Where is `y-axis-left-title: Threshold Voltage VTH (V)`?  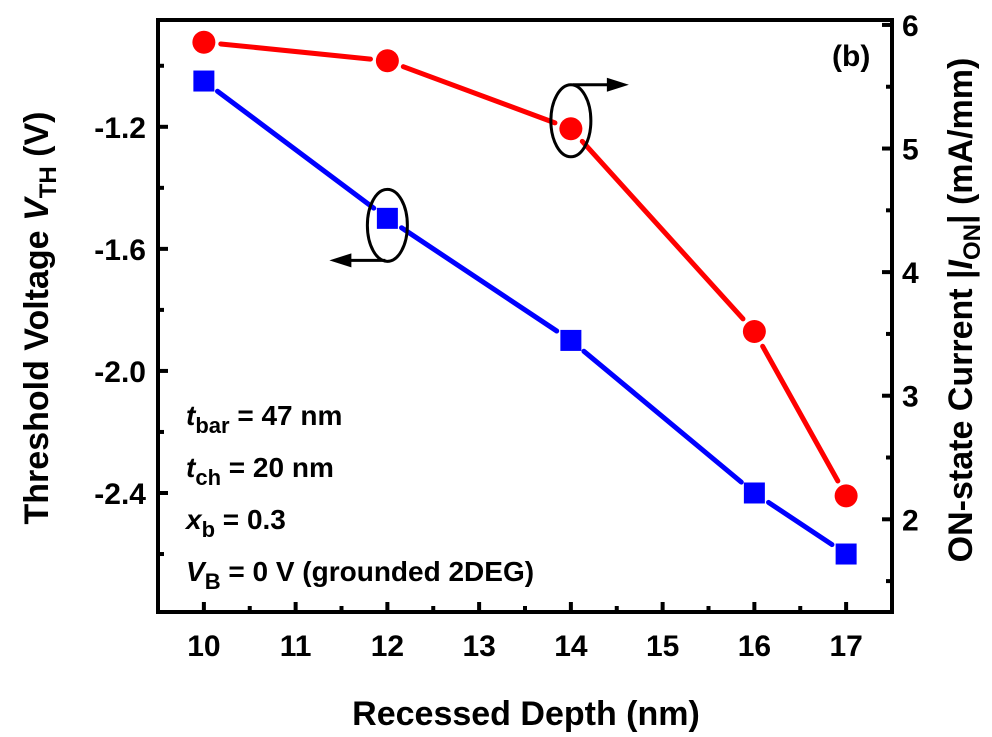
y-axis-left-title: Threshold Voltage VTH (V) is located at coordinates (40, 318).